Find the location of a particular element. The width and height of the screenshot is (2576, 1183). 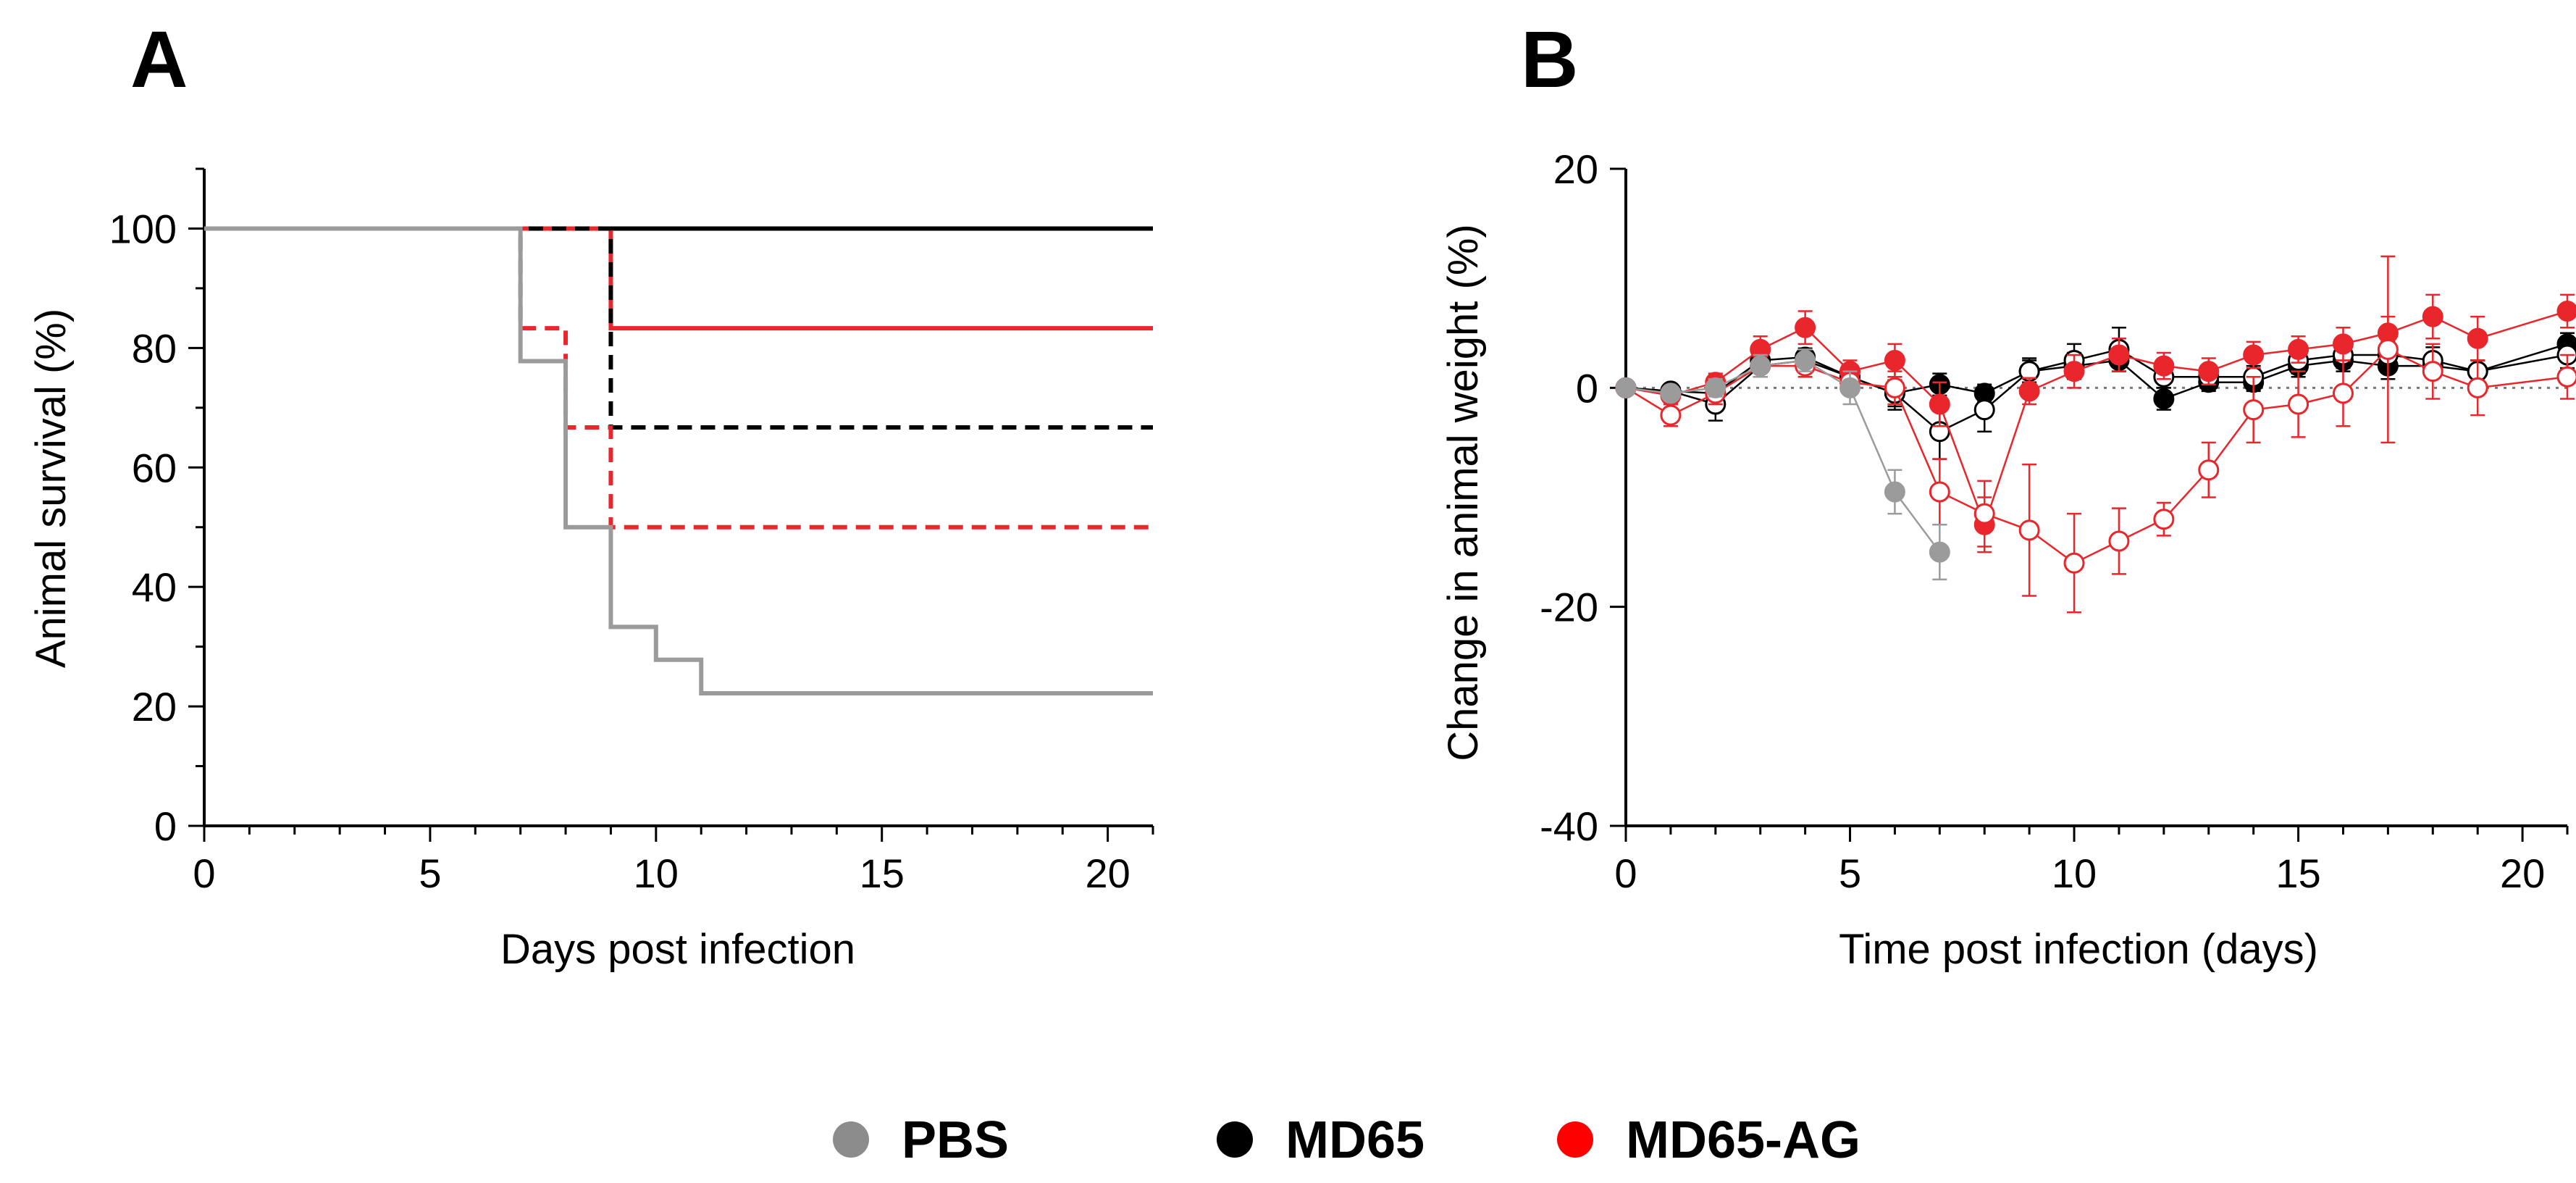

weight-x-tick-label: 0 is located at coordinates (1625, 873).